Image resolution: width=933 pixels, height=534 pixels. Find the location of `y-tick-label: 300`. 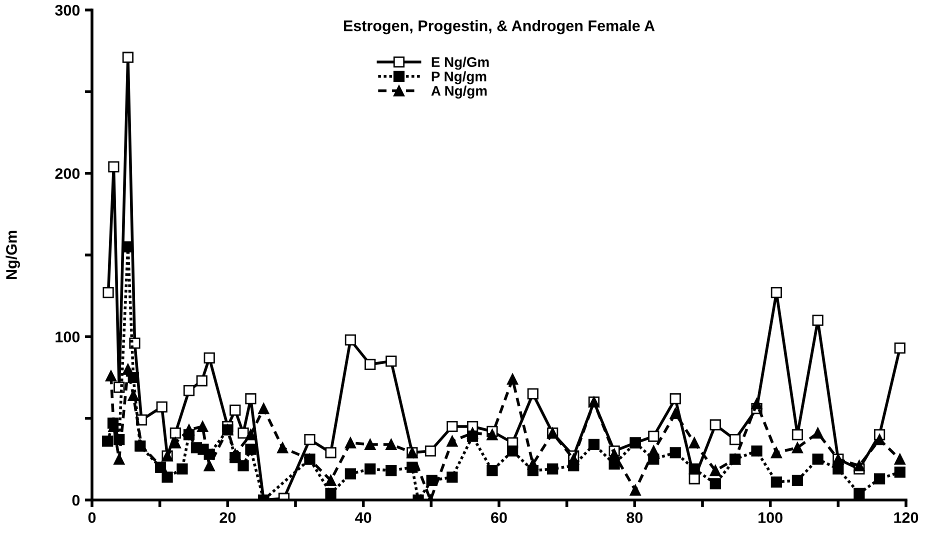

y-tick-label: 300 is located at coordinates (67, 10).